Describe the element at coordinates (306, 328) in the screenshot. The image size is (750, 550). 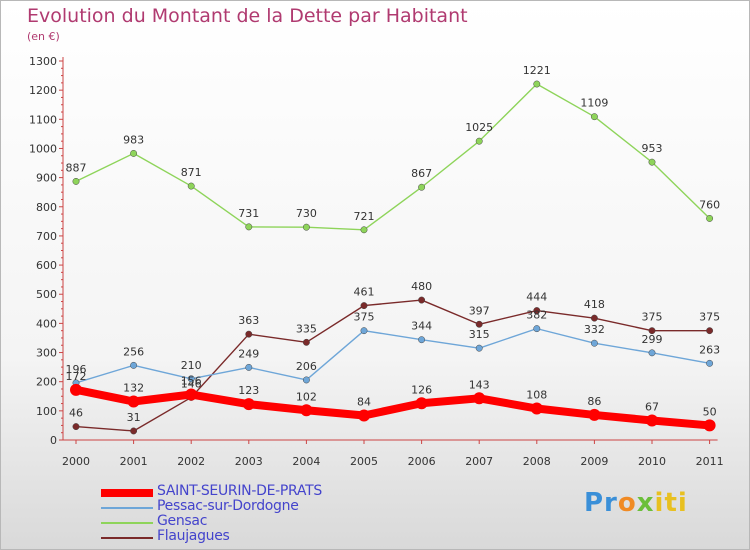
I see `data-label: 335` at that location.